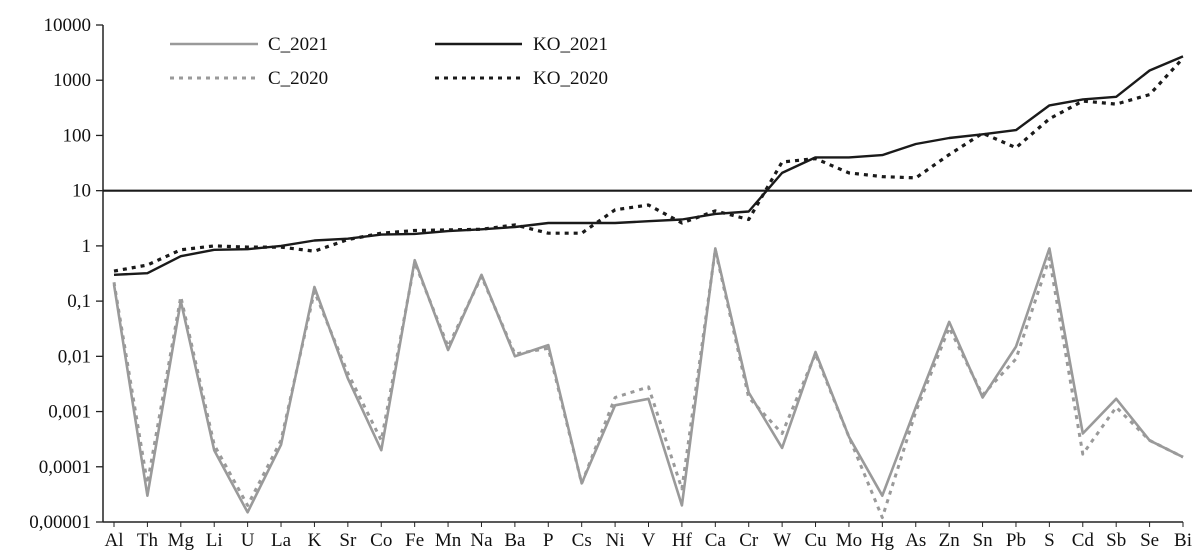 The width and height of the screenshot is (1192, 551). Describe the element at coordinates (298, 44) in the screenshot. I see `legend-label-c-2021: C_2021` at that location.